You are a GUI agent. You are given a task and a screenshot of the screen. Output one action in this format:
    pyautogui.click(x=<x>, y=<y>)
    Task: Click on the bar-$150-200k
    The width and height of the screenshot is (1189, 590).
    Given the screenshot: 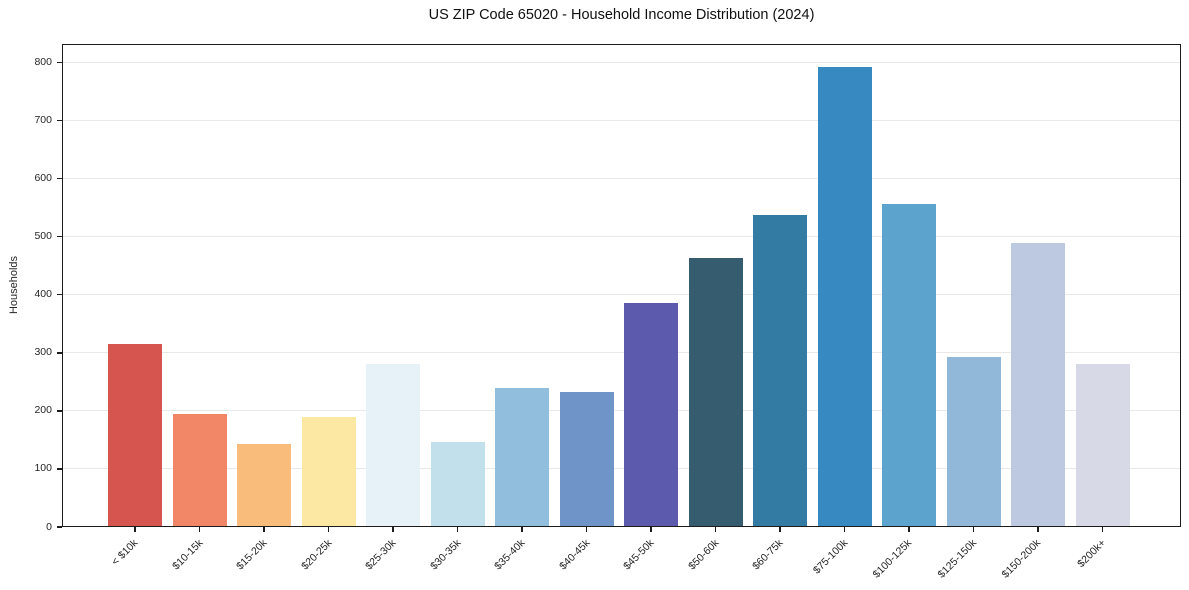 What is the action you would take?
    pyautogui.click(x=1038, y=384)
    